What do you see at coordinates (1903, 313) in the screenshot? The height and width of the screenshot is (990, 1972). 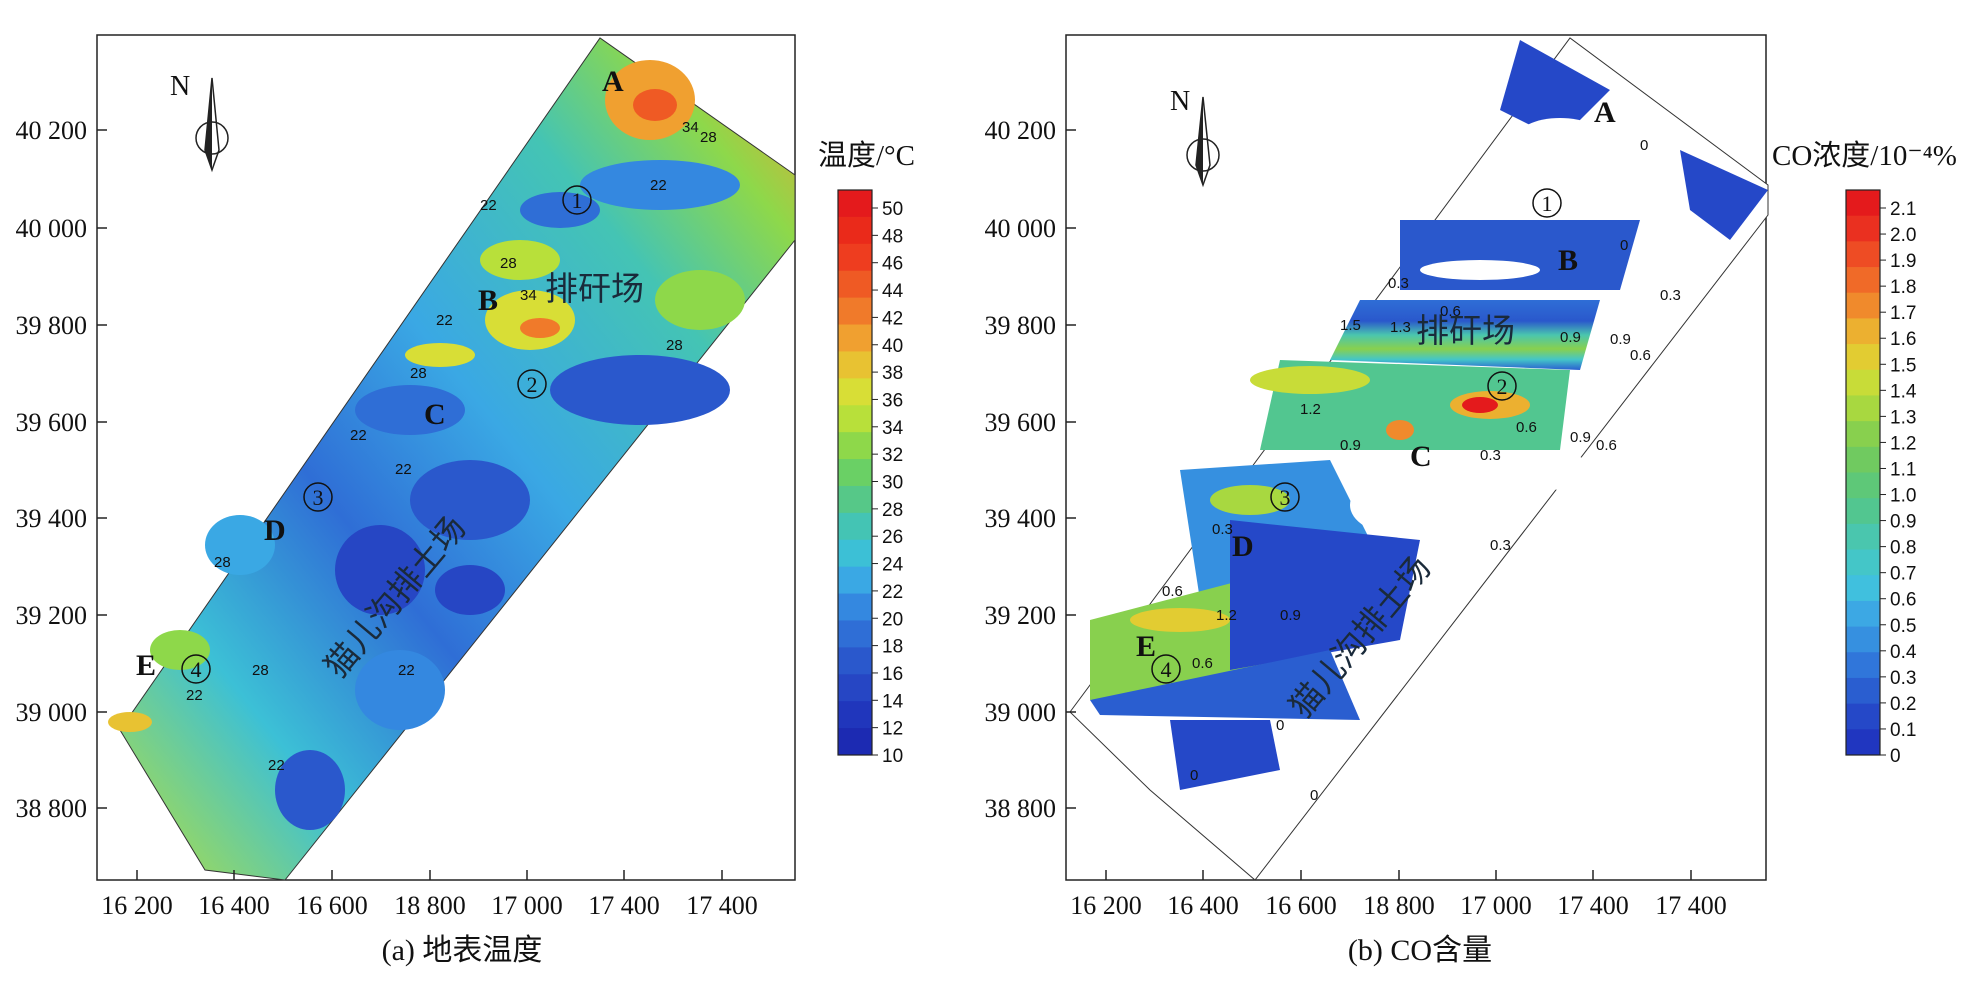 I see `colorbar-label: 1.7` at bounding box center [1903, 313].